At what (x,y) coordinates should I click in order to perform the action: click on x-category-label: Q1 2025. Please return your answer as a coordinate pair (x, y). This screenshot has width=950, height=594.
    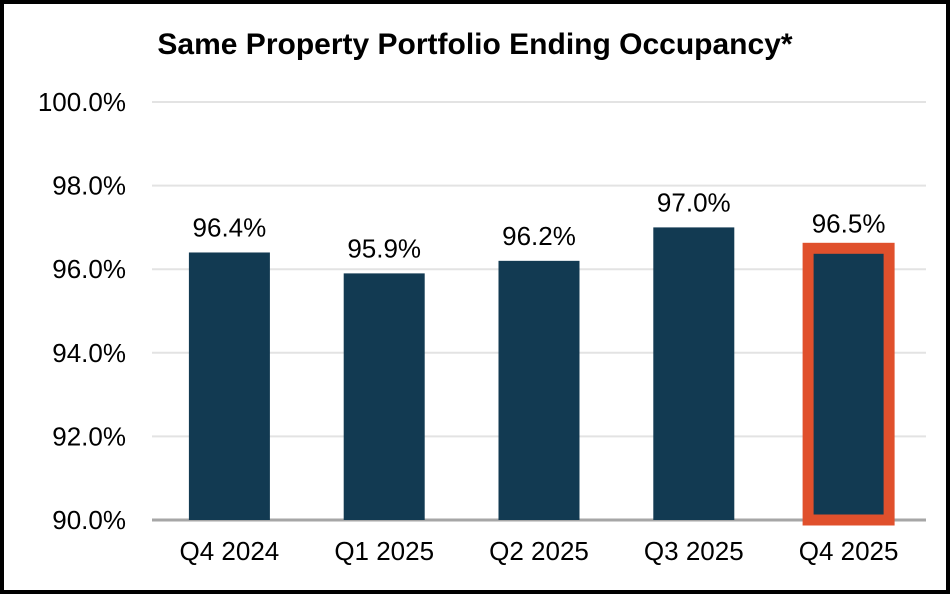
    Looking at the image, I should click on (384, 551).